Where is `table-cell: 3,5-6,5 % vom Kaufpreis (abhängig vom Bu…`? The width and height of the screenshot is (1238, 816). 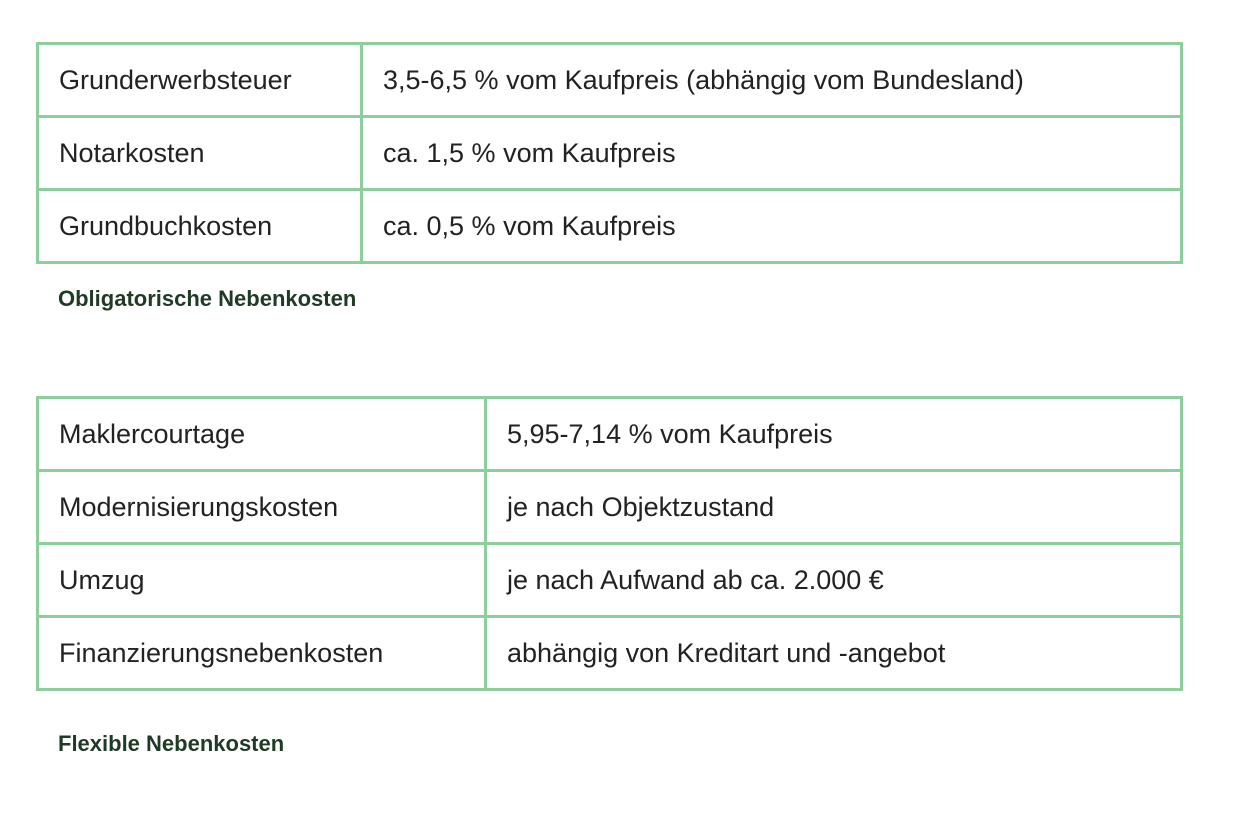 table-cell: 3,5-6,5 % vom Kaufpreis (abhängig vom Bu… is located at coordinates (771, 80).